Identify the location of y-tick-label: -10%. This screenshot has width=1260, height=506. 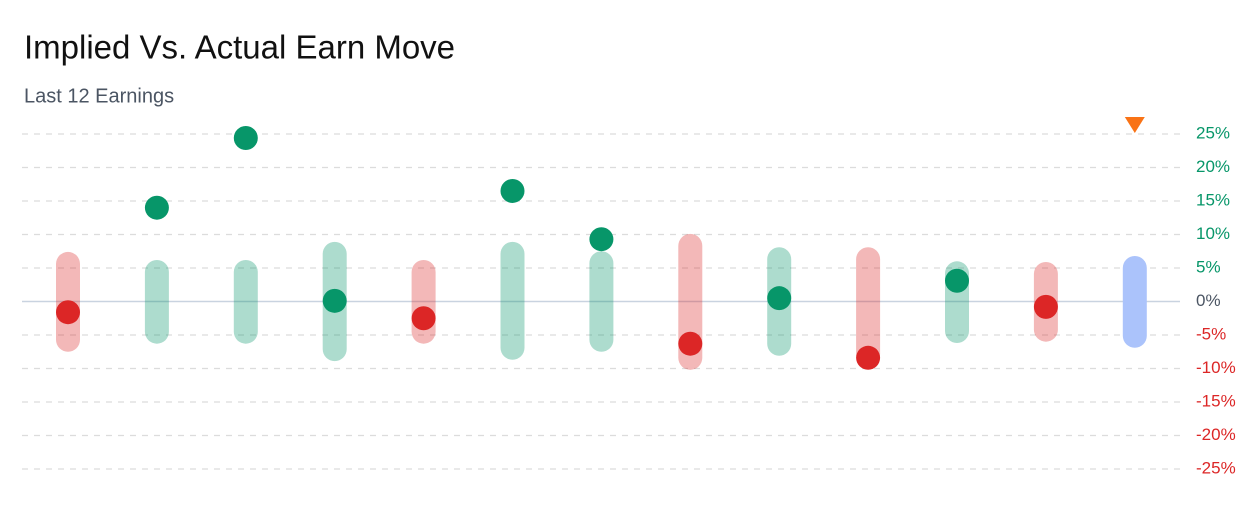
(1216, 367).